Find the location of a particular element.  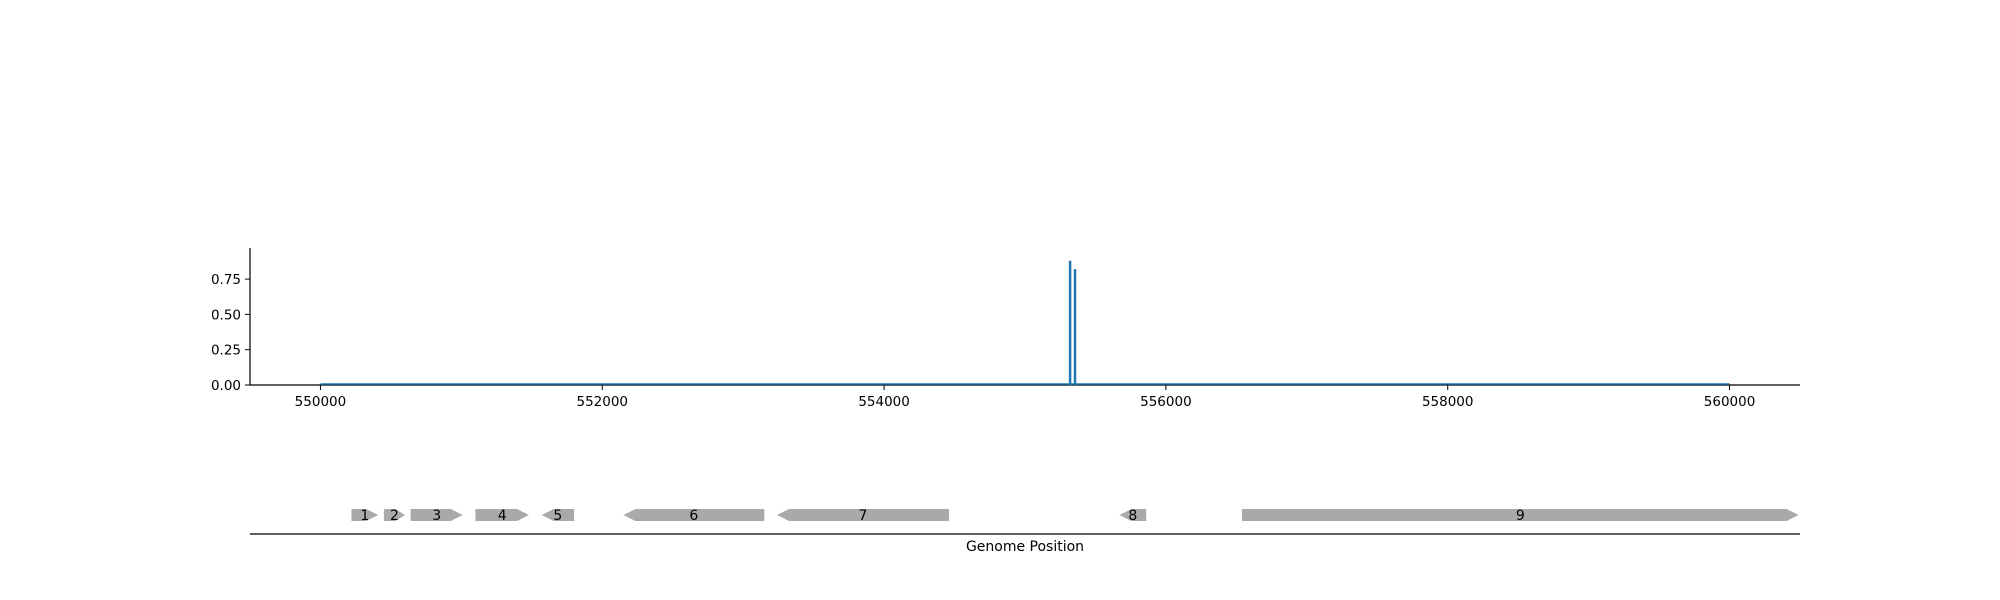

gene-label: 9 is located at coordinates (1520, 516).